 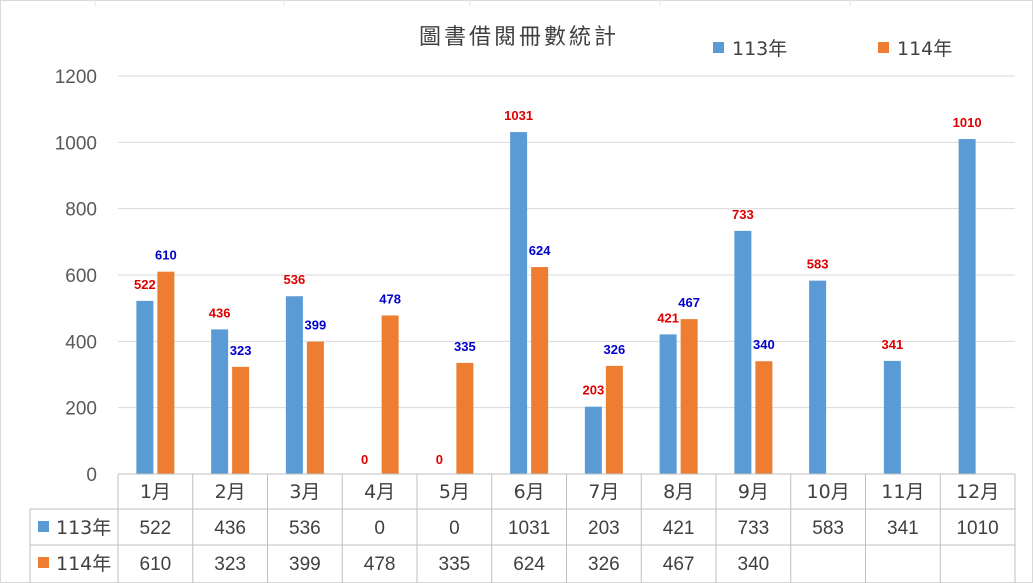 What do you see at coordinates (977, 492) in the screenshot?
I see `category-label: 12月` at bounding box center [977, 492].